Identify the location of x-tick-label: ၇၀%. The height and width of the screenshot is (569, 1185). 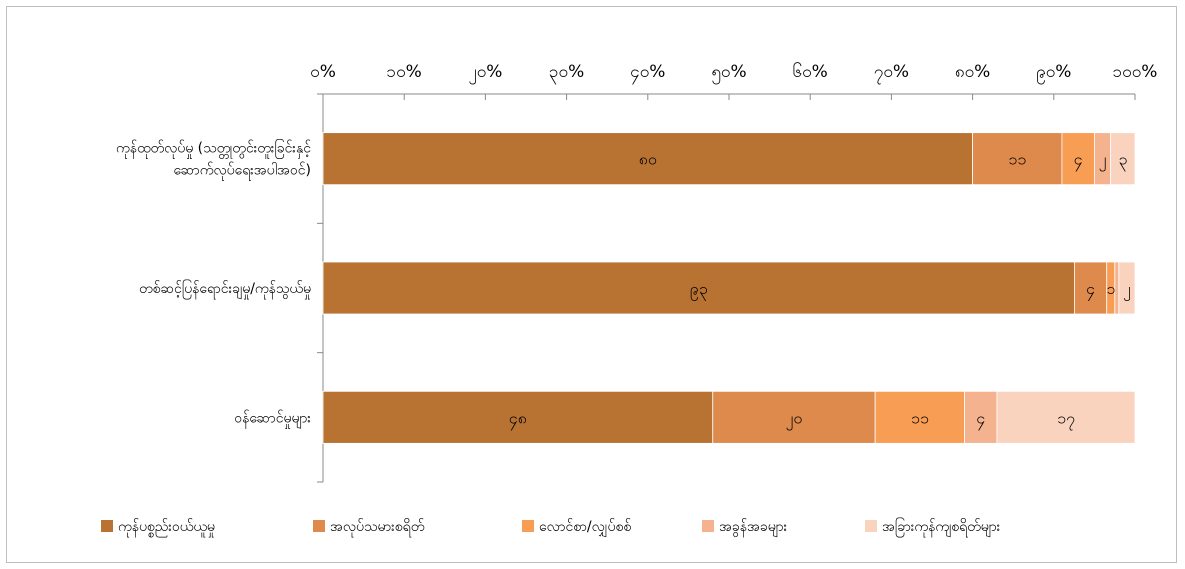
(891, 73).